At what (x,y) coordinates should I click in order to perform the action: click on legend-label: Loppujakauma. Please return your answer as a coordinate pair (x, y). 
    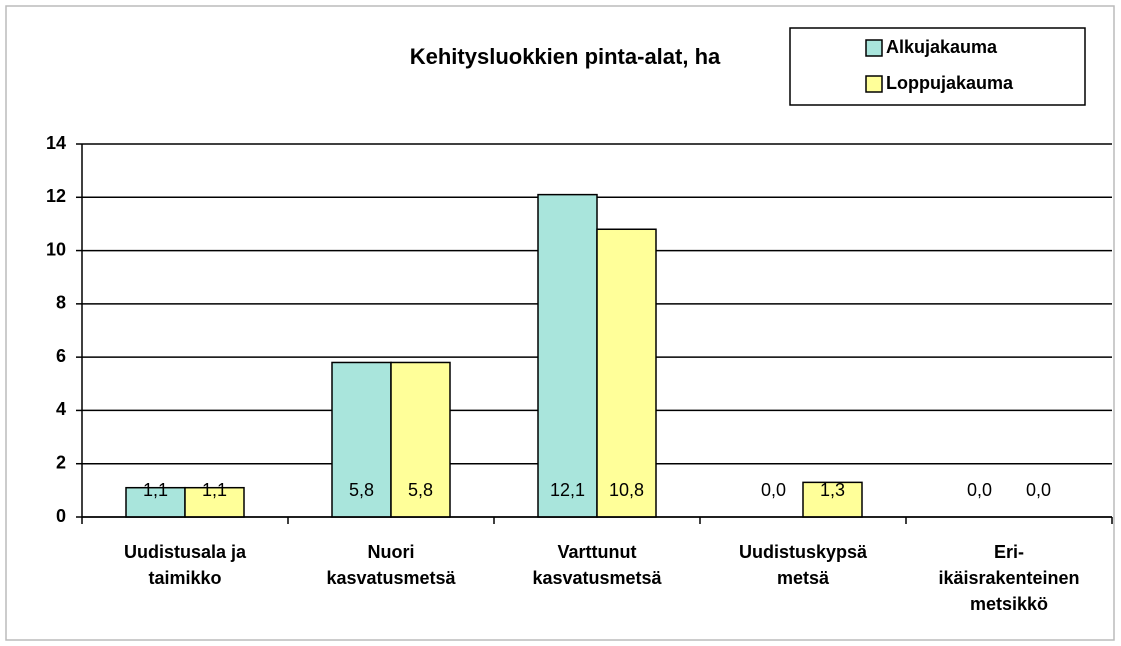
    Looking at the image, I should click on (950, 83).